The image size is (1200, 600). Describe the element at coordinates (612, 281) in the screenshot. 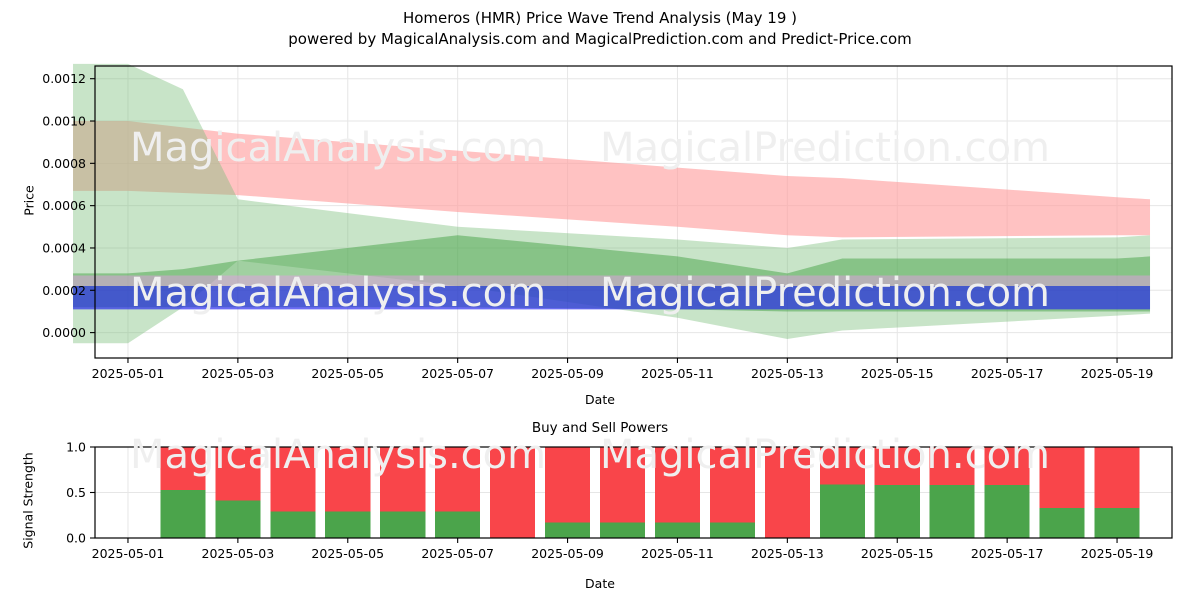

I see `price-band-violet-band` at that location.